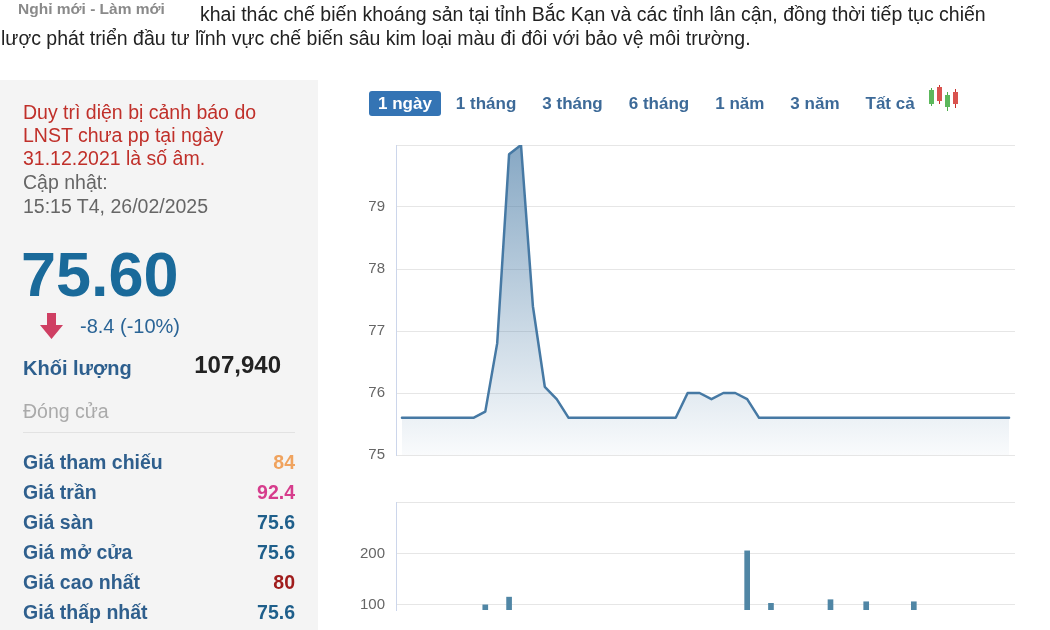 This screenshot has height=630, width=1050. What do you see at coordinates (890, 103) in the screenshot?
I see `text: Tất cả` at bounding box center [890, 103].